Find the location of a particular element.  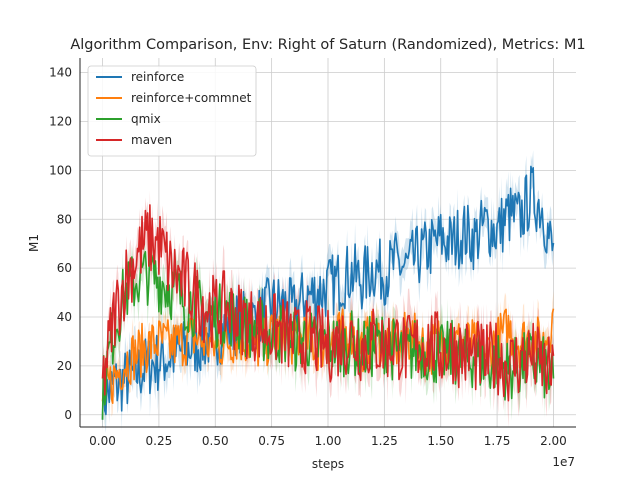

x-tick-label-0: 0.00 is located at coordinates (102, 441).